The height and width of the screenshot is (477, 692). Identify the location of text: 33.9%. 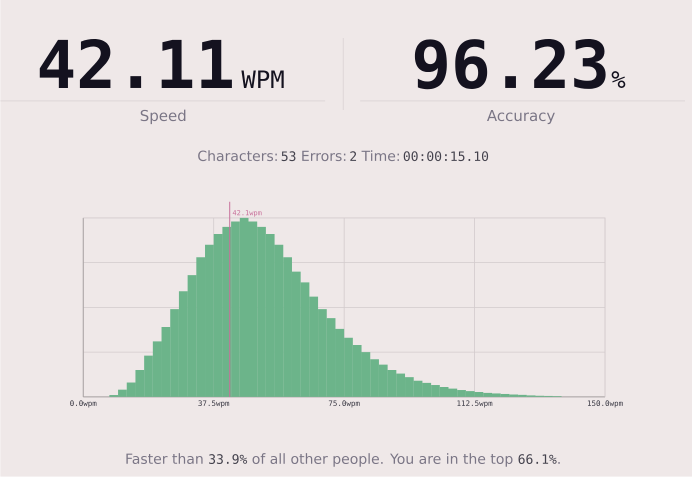
(228, 459).